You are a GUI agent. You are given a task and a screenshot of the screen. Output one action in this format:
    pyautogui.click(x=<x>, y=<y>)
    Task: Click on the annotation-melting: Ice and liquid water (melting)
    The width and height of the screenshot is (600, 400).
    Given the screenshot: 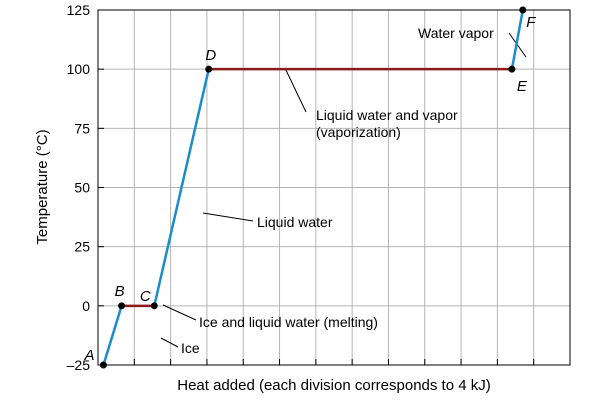 What is the action you would take?
    pyautogui.click(x=288, y=322)
    